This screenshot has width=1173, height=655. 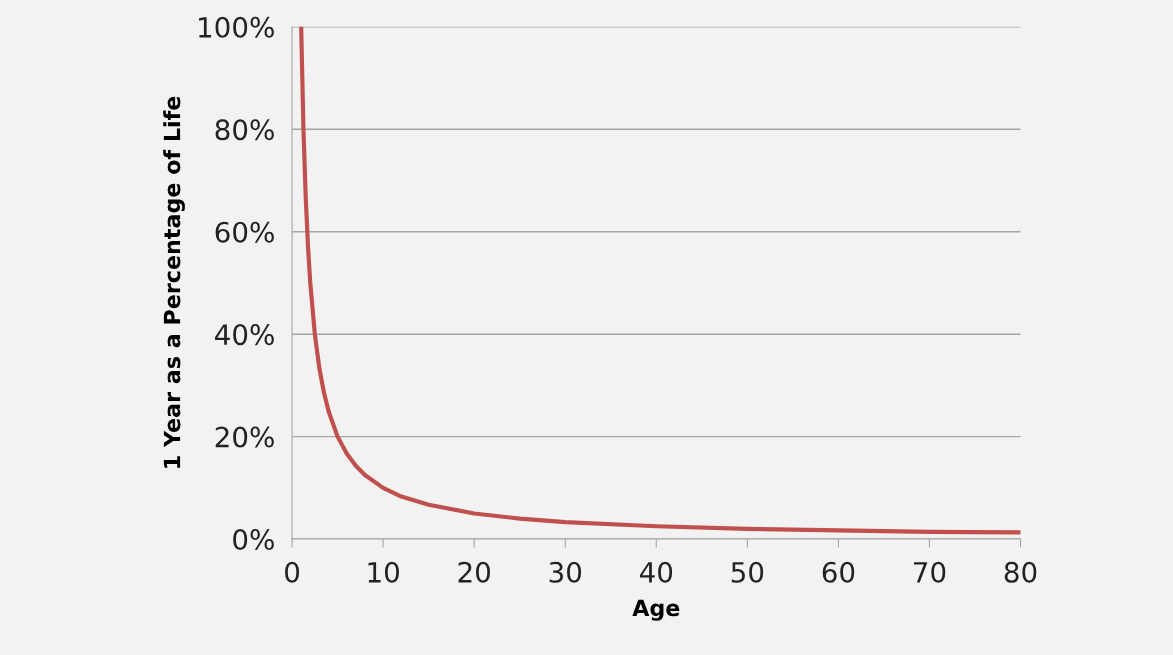 What do you see at coordinates (383, 572) in the screenshot?
I see `x-tick-label: 10` at bounding box center [383, 572].